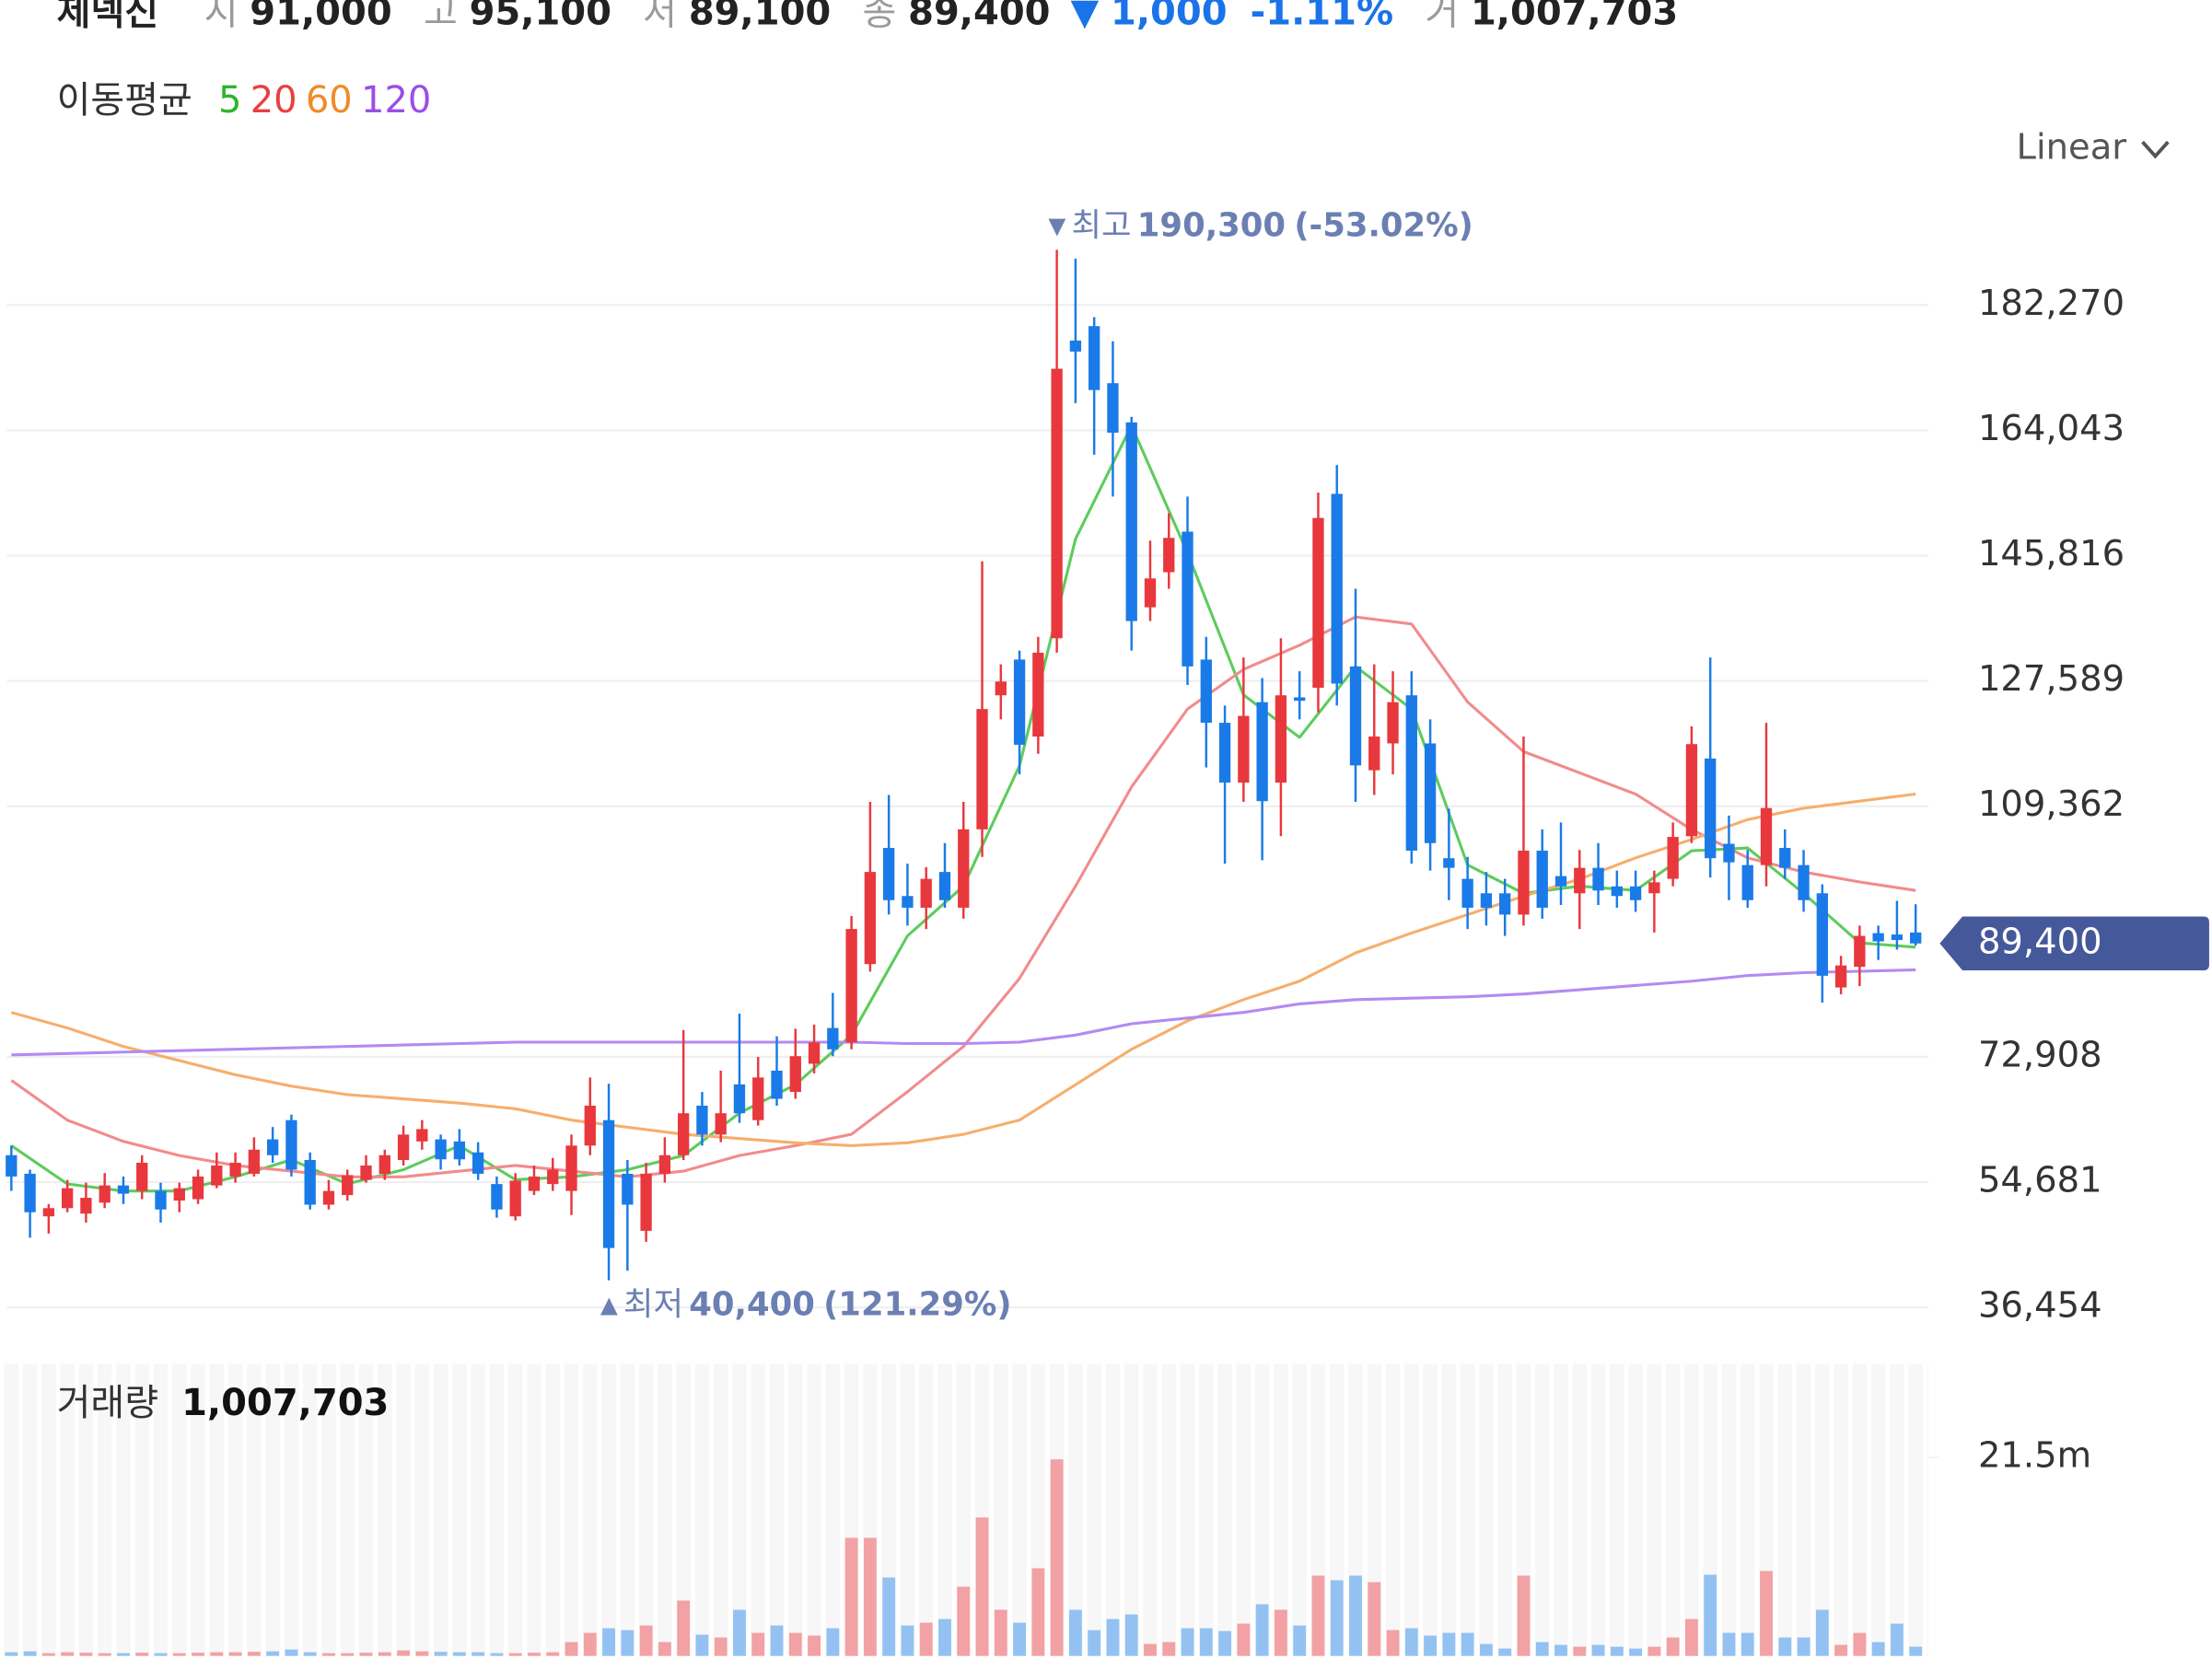  What do you see at coordinates (230, 100) in the screenshot?
I see `ma-legend-entry: 5` at bounding box center [230, 100].